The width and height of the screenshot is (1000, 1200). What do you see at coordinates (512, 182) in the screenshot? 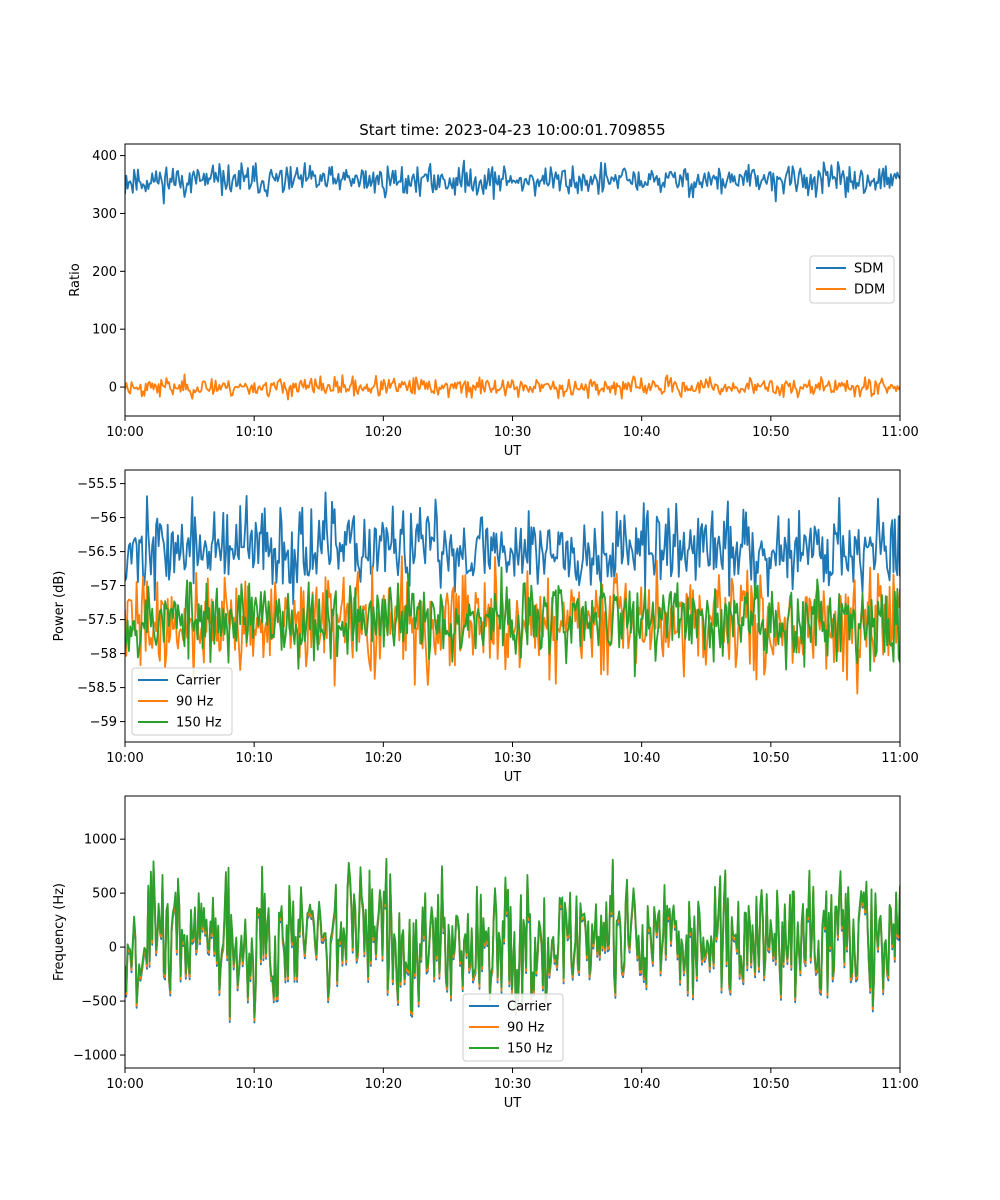
I see `series-line-sdm` at bounding box center [512, 182].